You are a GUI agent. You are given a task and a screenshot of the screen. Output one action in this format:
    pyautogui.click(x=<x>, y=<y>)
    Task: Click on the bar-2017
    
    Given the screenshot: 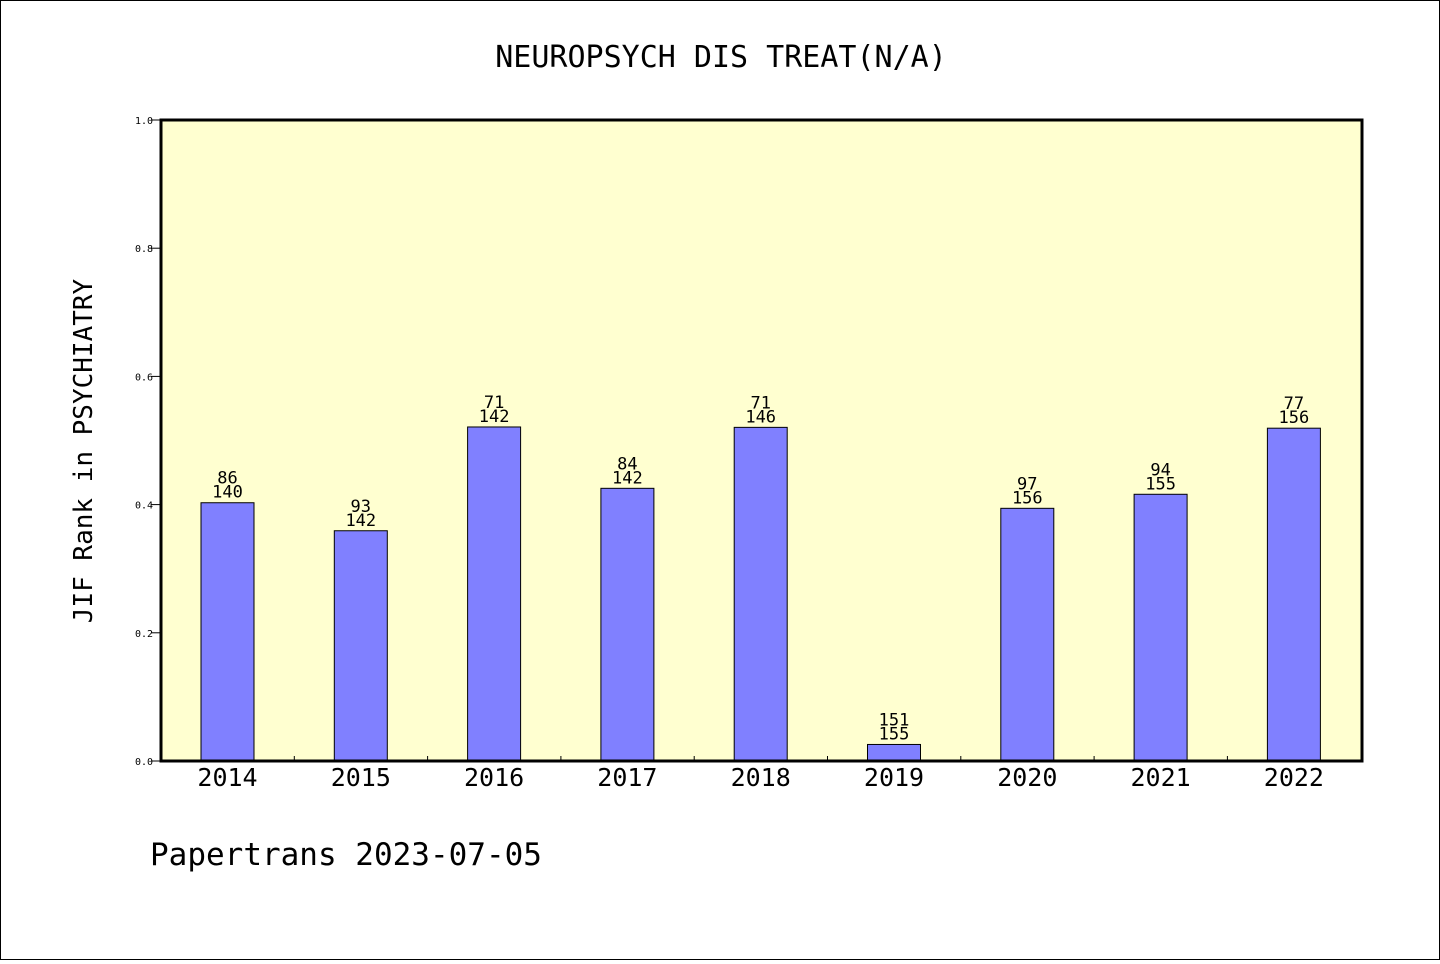 What is the action you would take?
    pyautogui.click(x=627, y=624)
    